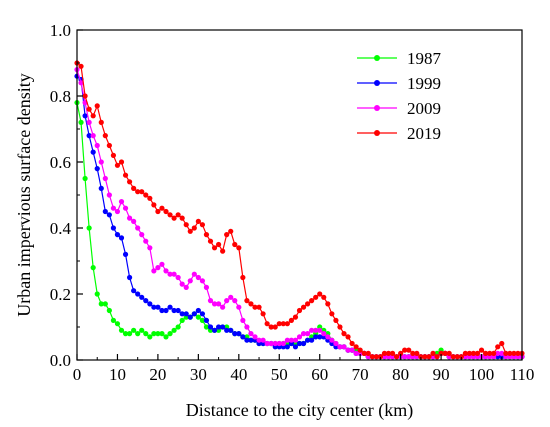  Describe the element at coordinates (424, 133) in the screenshot. I see `legend-label: 2019` at that location.